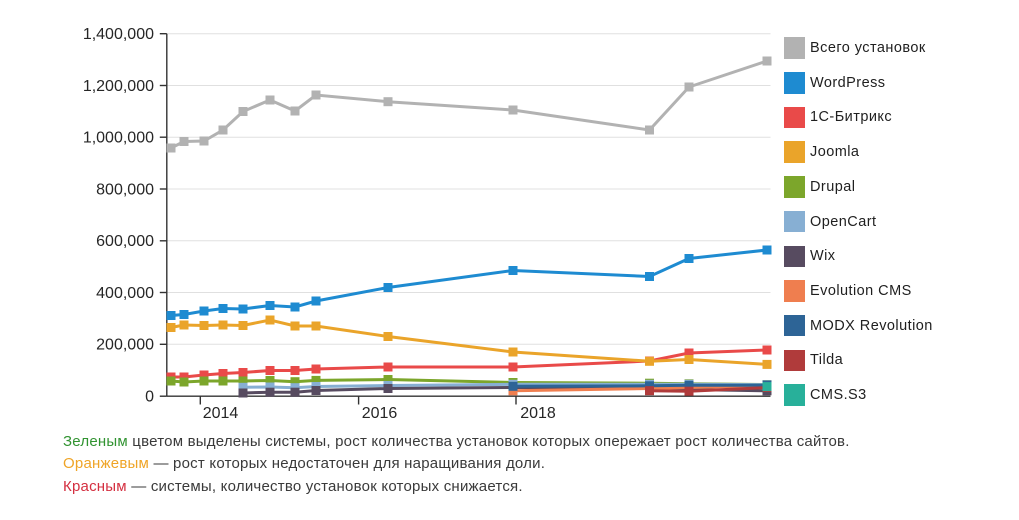 Image resolution: width=1019 pixels, height=520 pixels. I want to click on svg-text: 600,000, so click(125, 241).